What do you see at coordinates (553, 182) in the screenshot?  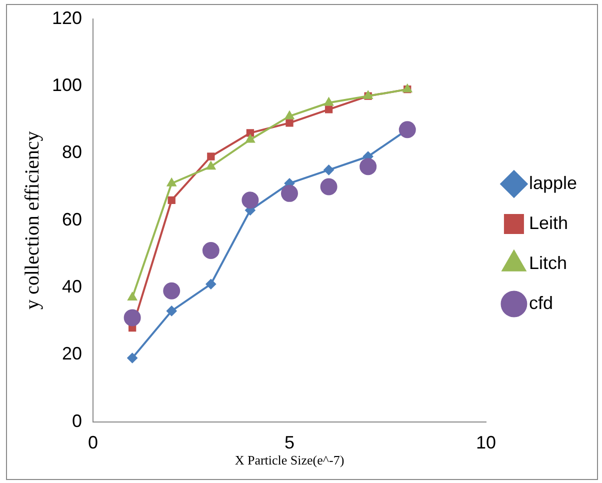 I see `legend-label: lapple` at bounding box center [553, 182].